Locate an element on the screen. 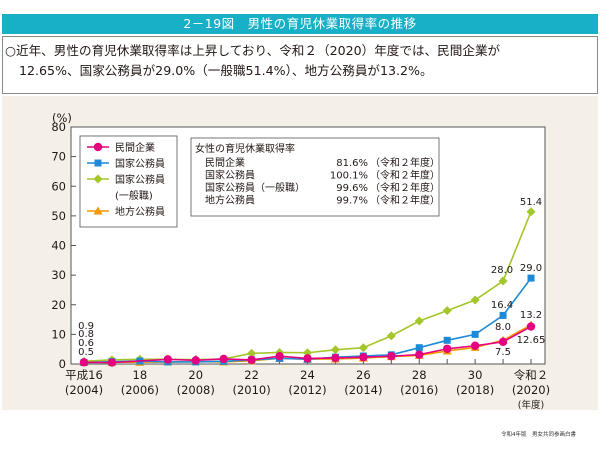 This screenshot has width=600, height=450. y-tick-label: 50 is located at coordinates (58, 216).